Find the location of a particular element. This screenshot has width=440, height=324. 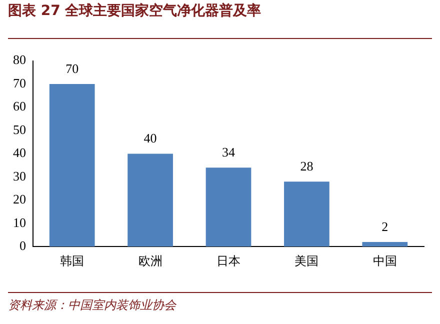

chart-title: 图表 27 全球主要国家空气净化器普及率 is located at coordinates (220, 20).